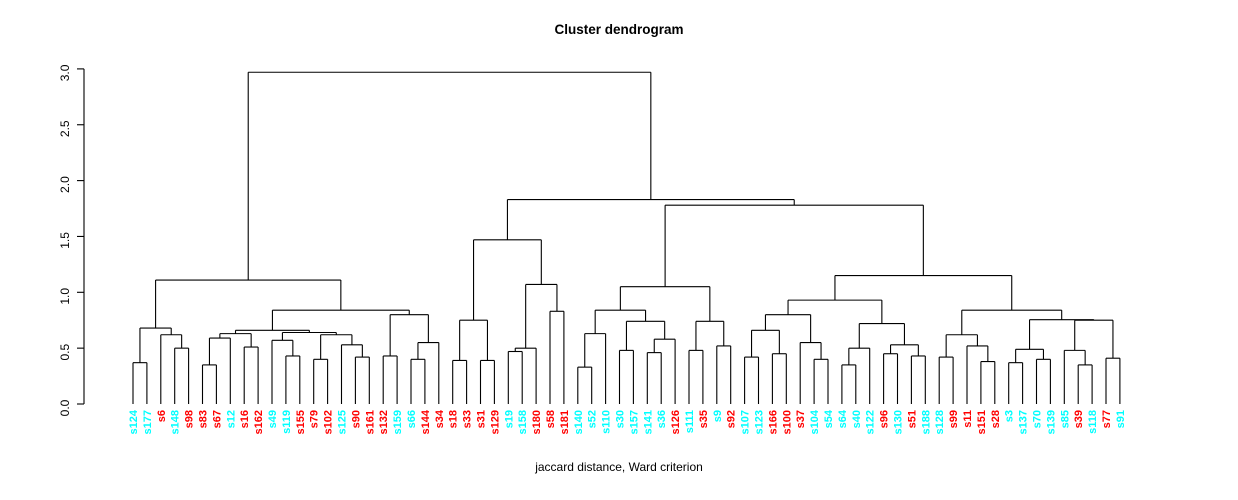  I want to click on leaf-label-s141: s141, so click(648, 422).